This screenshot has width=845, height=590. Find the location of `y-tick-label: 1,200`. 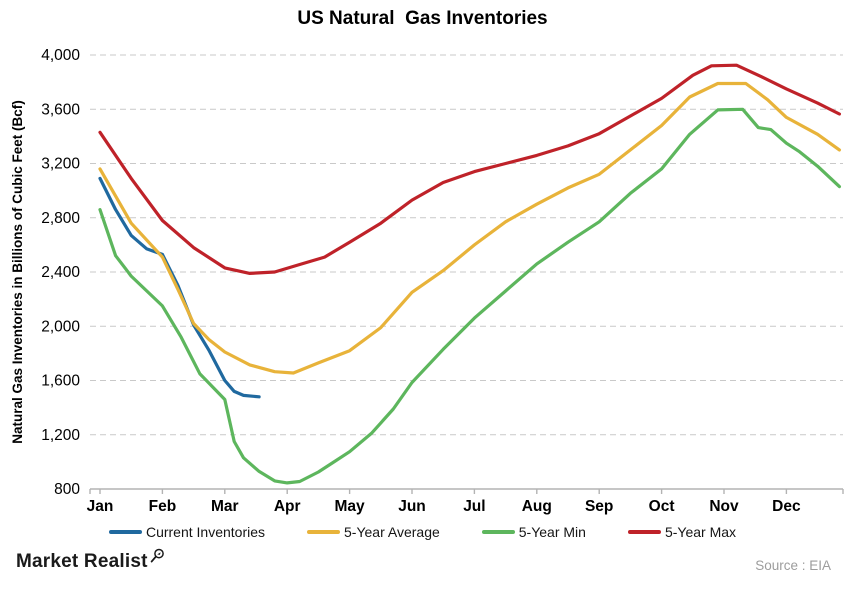

y-tick-label: 1,200 is located at coordinates (60, 435).